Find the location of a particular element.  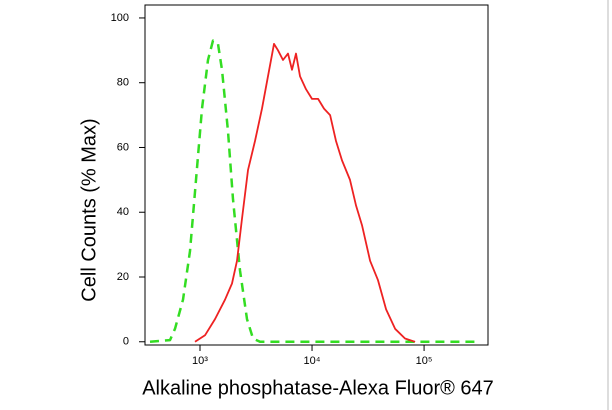

x-axis-label: Alkaline phosphatase-Alexa Fluor® 647 is located at coordinates (318, 388).